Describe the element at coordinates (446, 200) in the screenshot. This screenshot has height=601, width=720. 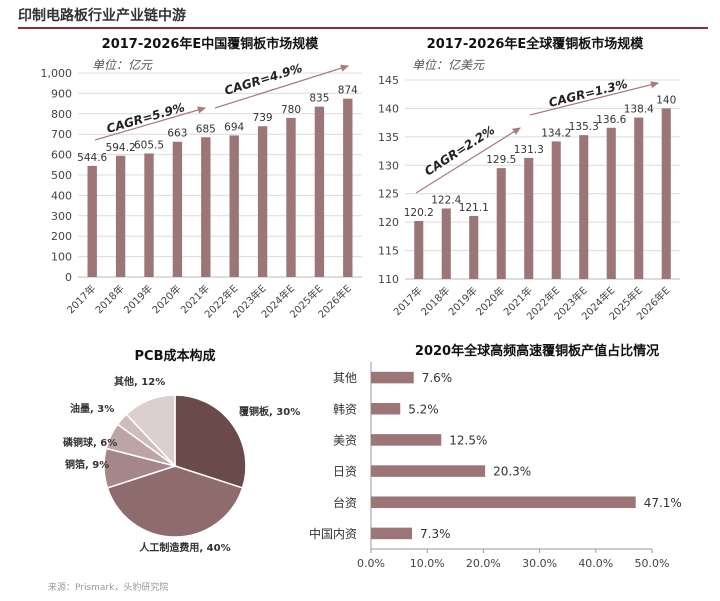
I see `data-label: 122.4` at that location.